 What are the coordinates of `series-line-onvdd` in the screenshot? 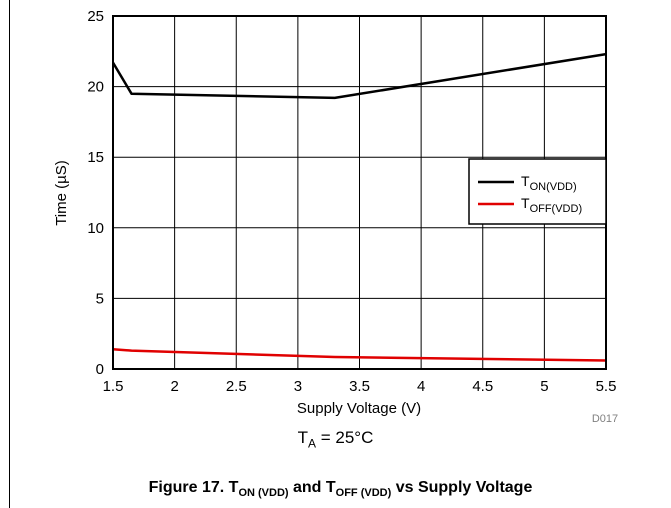 It's located at (359, 76).